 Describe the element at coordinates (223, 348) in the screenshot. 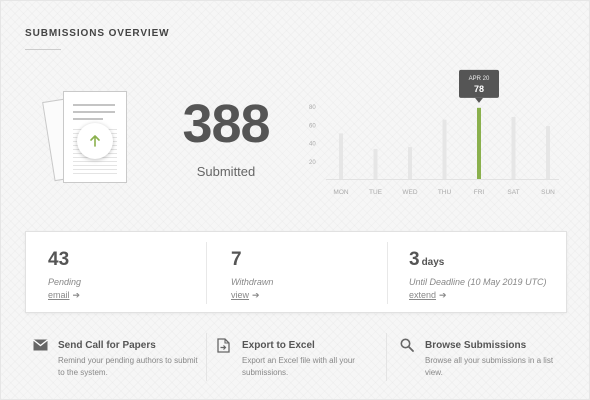

I see `file-export-icon` at that location.